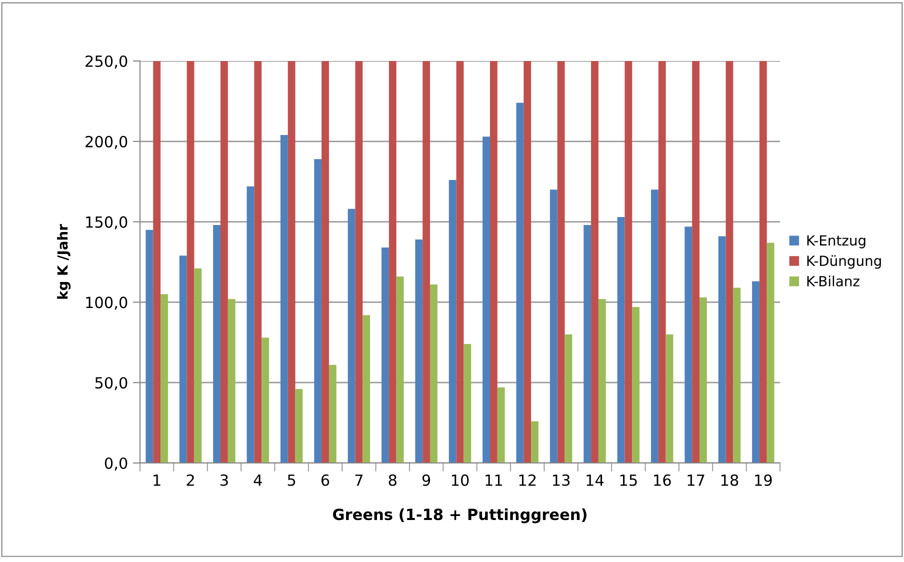 The image size is (904, 562). I want to click on x-tick-label: 11, so click(494, 480).